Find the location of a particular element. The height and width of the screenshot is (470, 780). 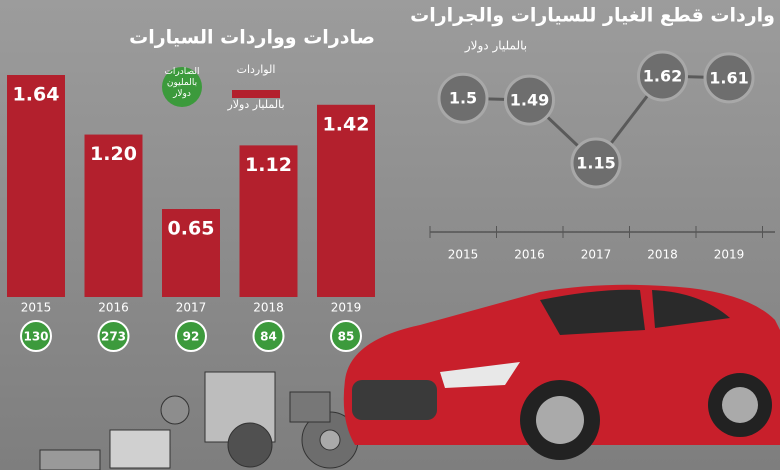

legend-unit: بالمليون دولار is located at coordinates (182, 88).